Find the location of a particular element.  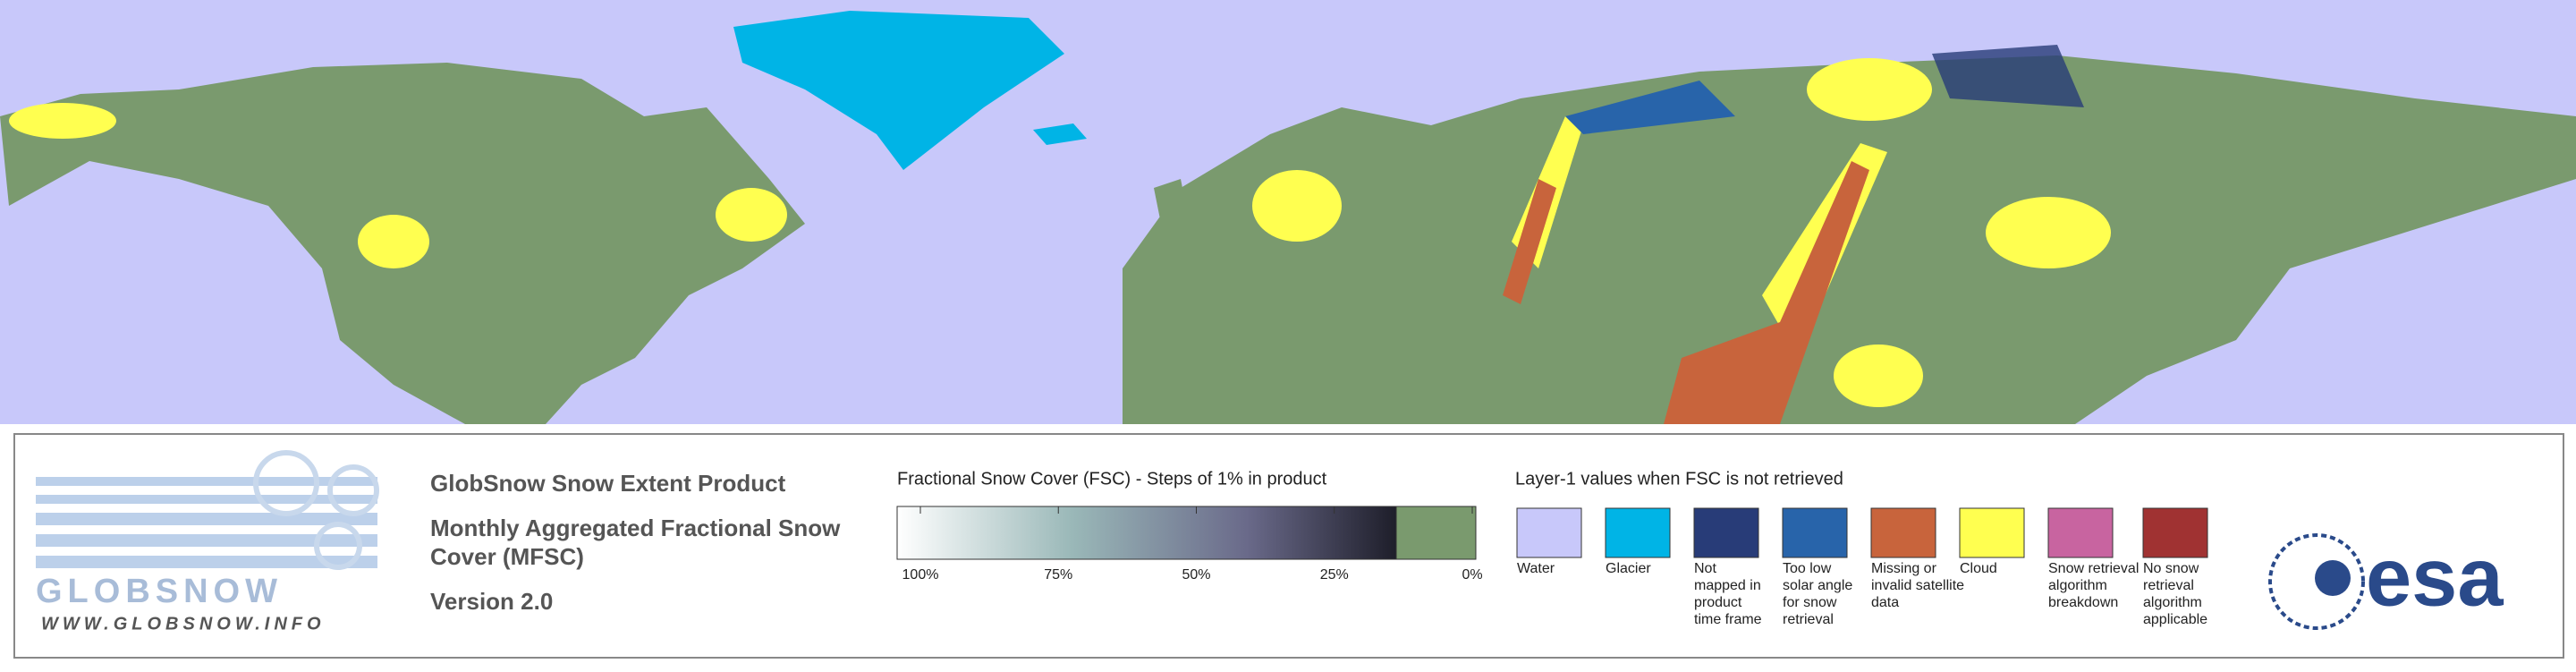

product-subtitle: Monthly Aggregated Fractional Snow is located at coordinates (635, 528).